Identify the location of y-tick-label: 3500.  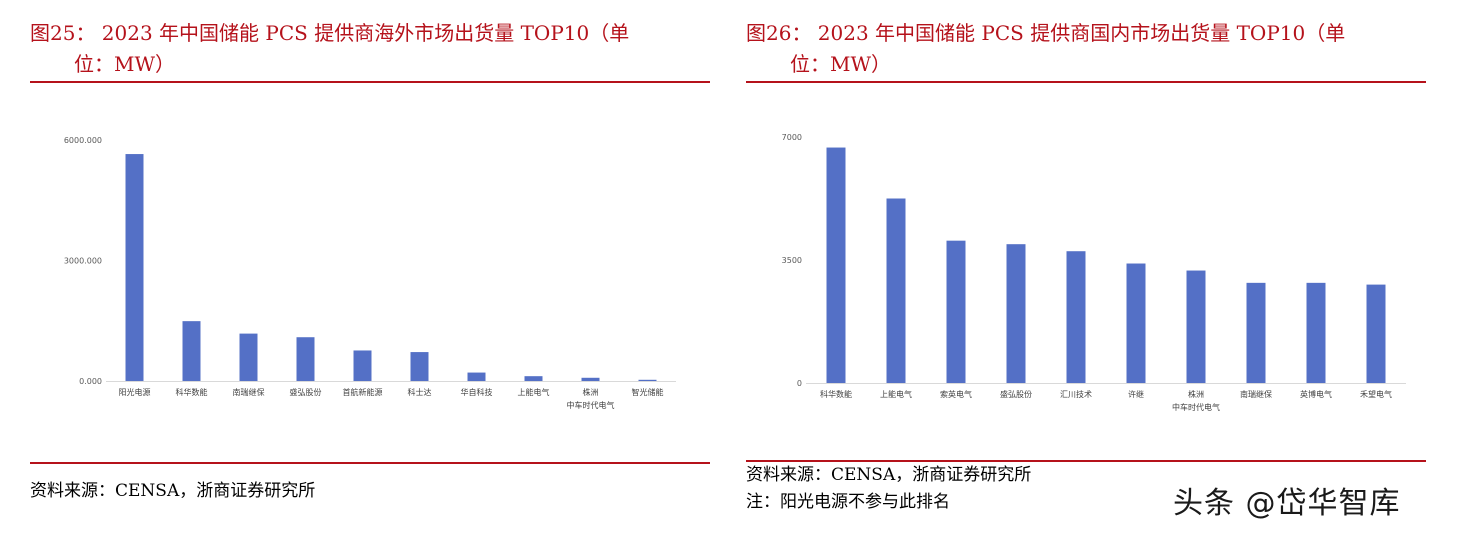
(792, 260).